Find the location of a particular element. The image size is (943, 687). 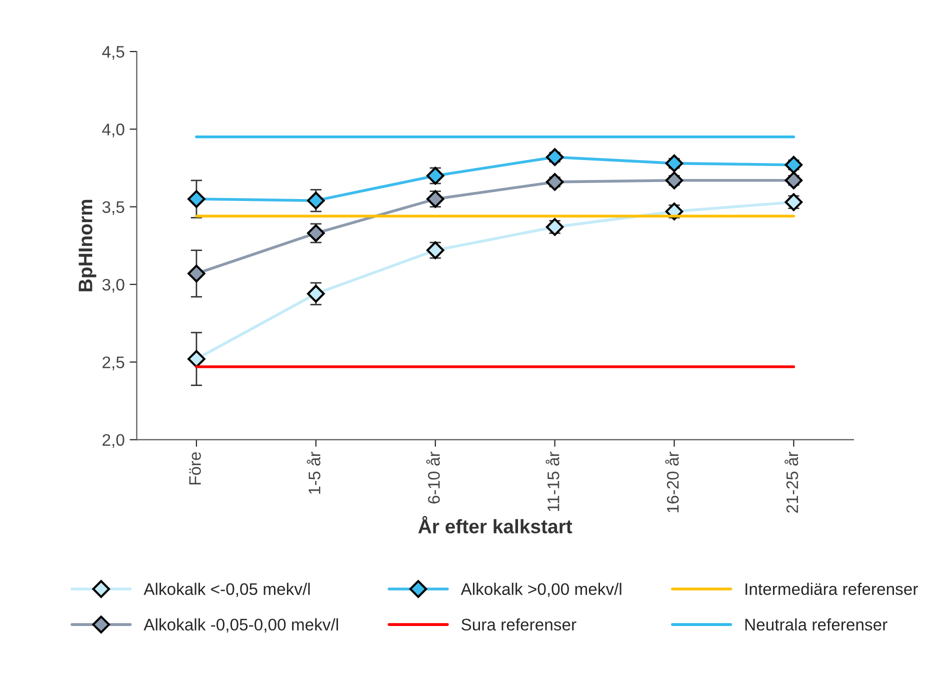

y-tick-label: 3,5 is located at coordinates (113, 208).